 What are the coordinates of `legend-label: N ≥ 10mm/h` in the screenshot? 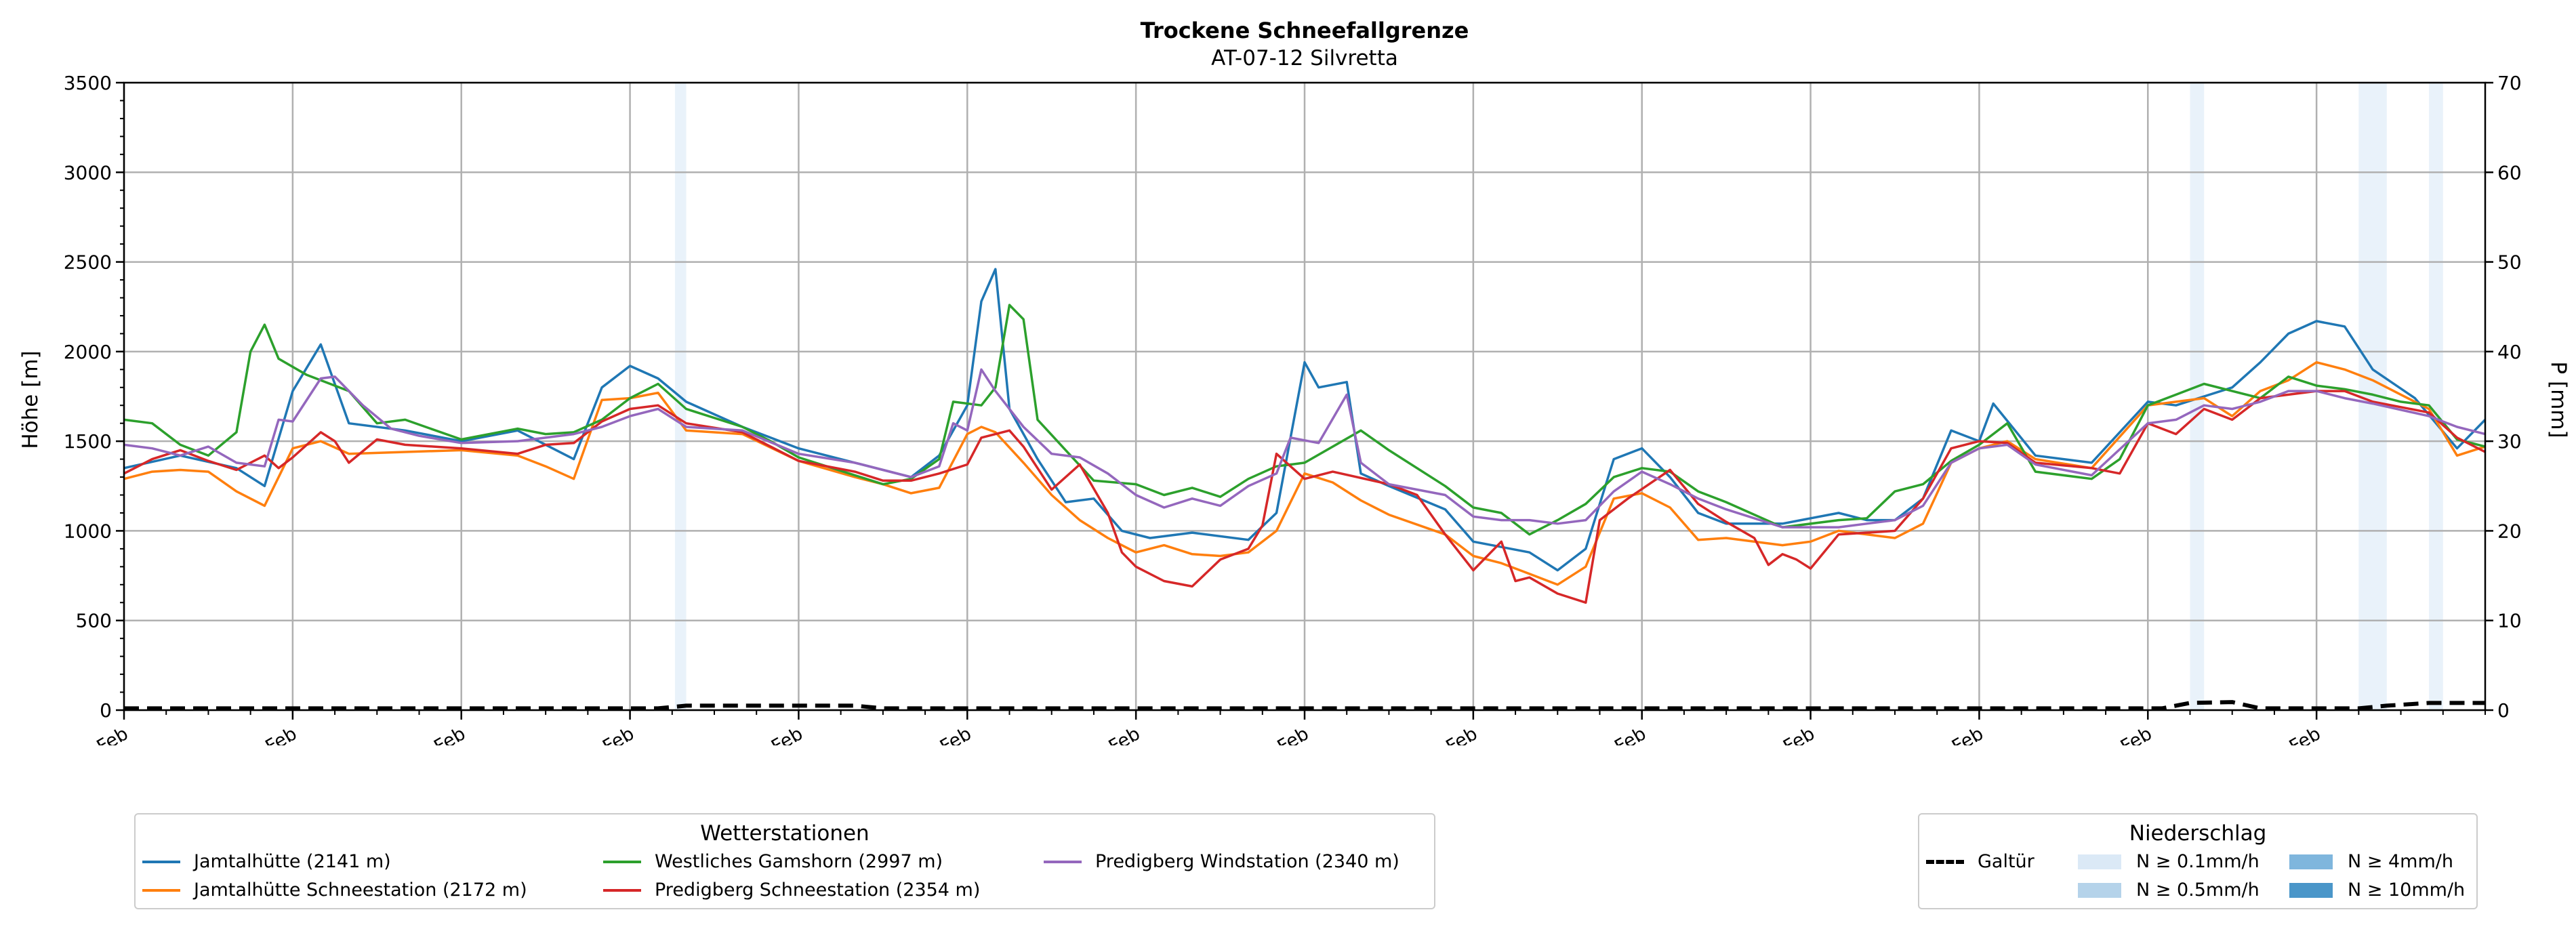 It's located at (2407, 890).